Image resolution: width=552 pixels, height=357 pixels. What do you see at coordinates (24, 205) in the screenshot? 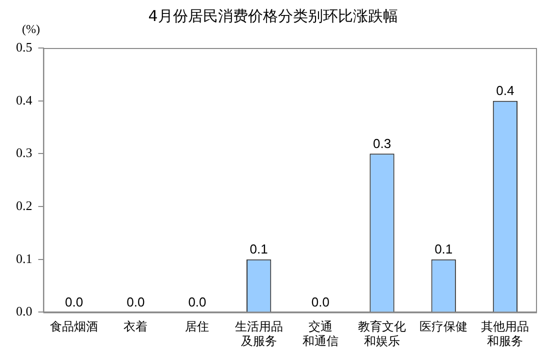
I see `y-tick-label: 0.2` at bounding box center [24, 205].